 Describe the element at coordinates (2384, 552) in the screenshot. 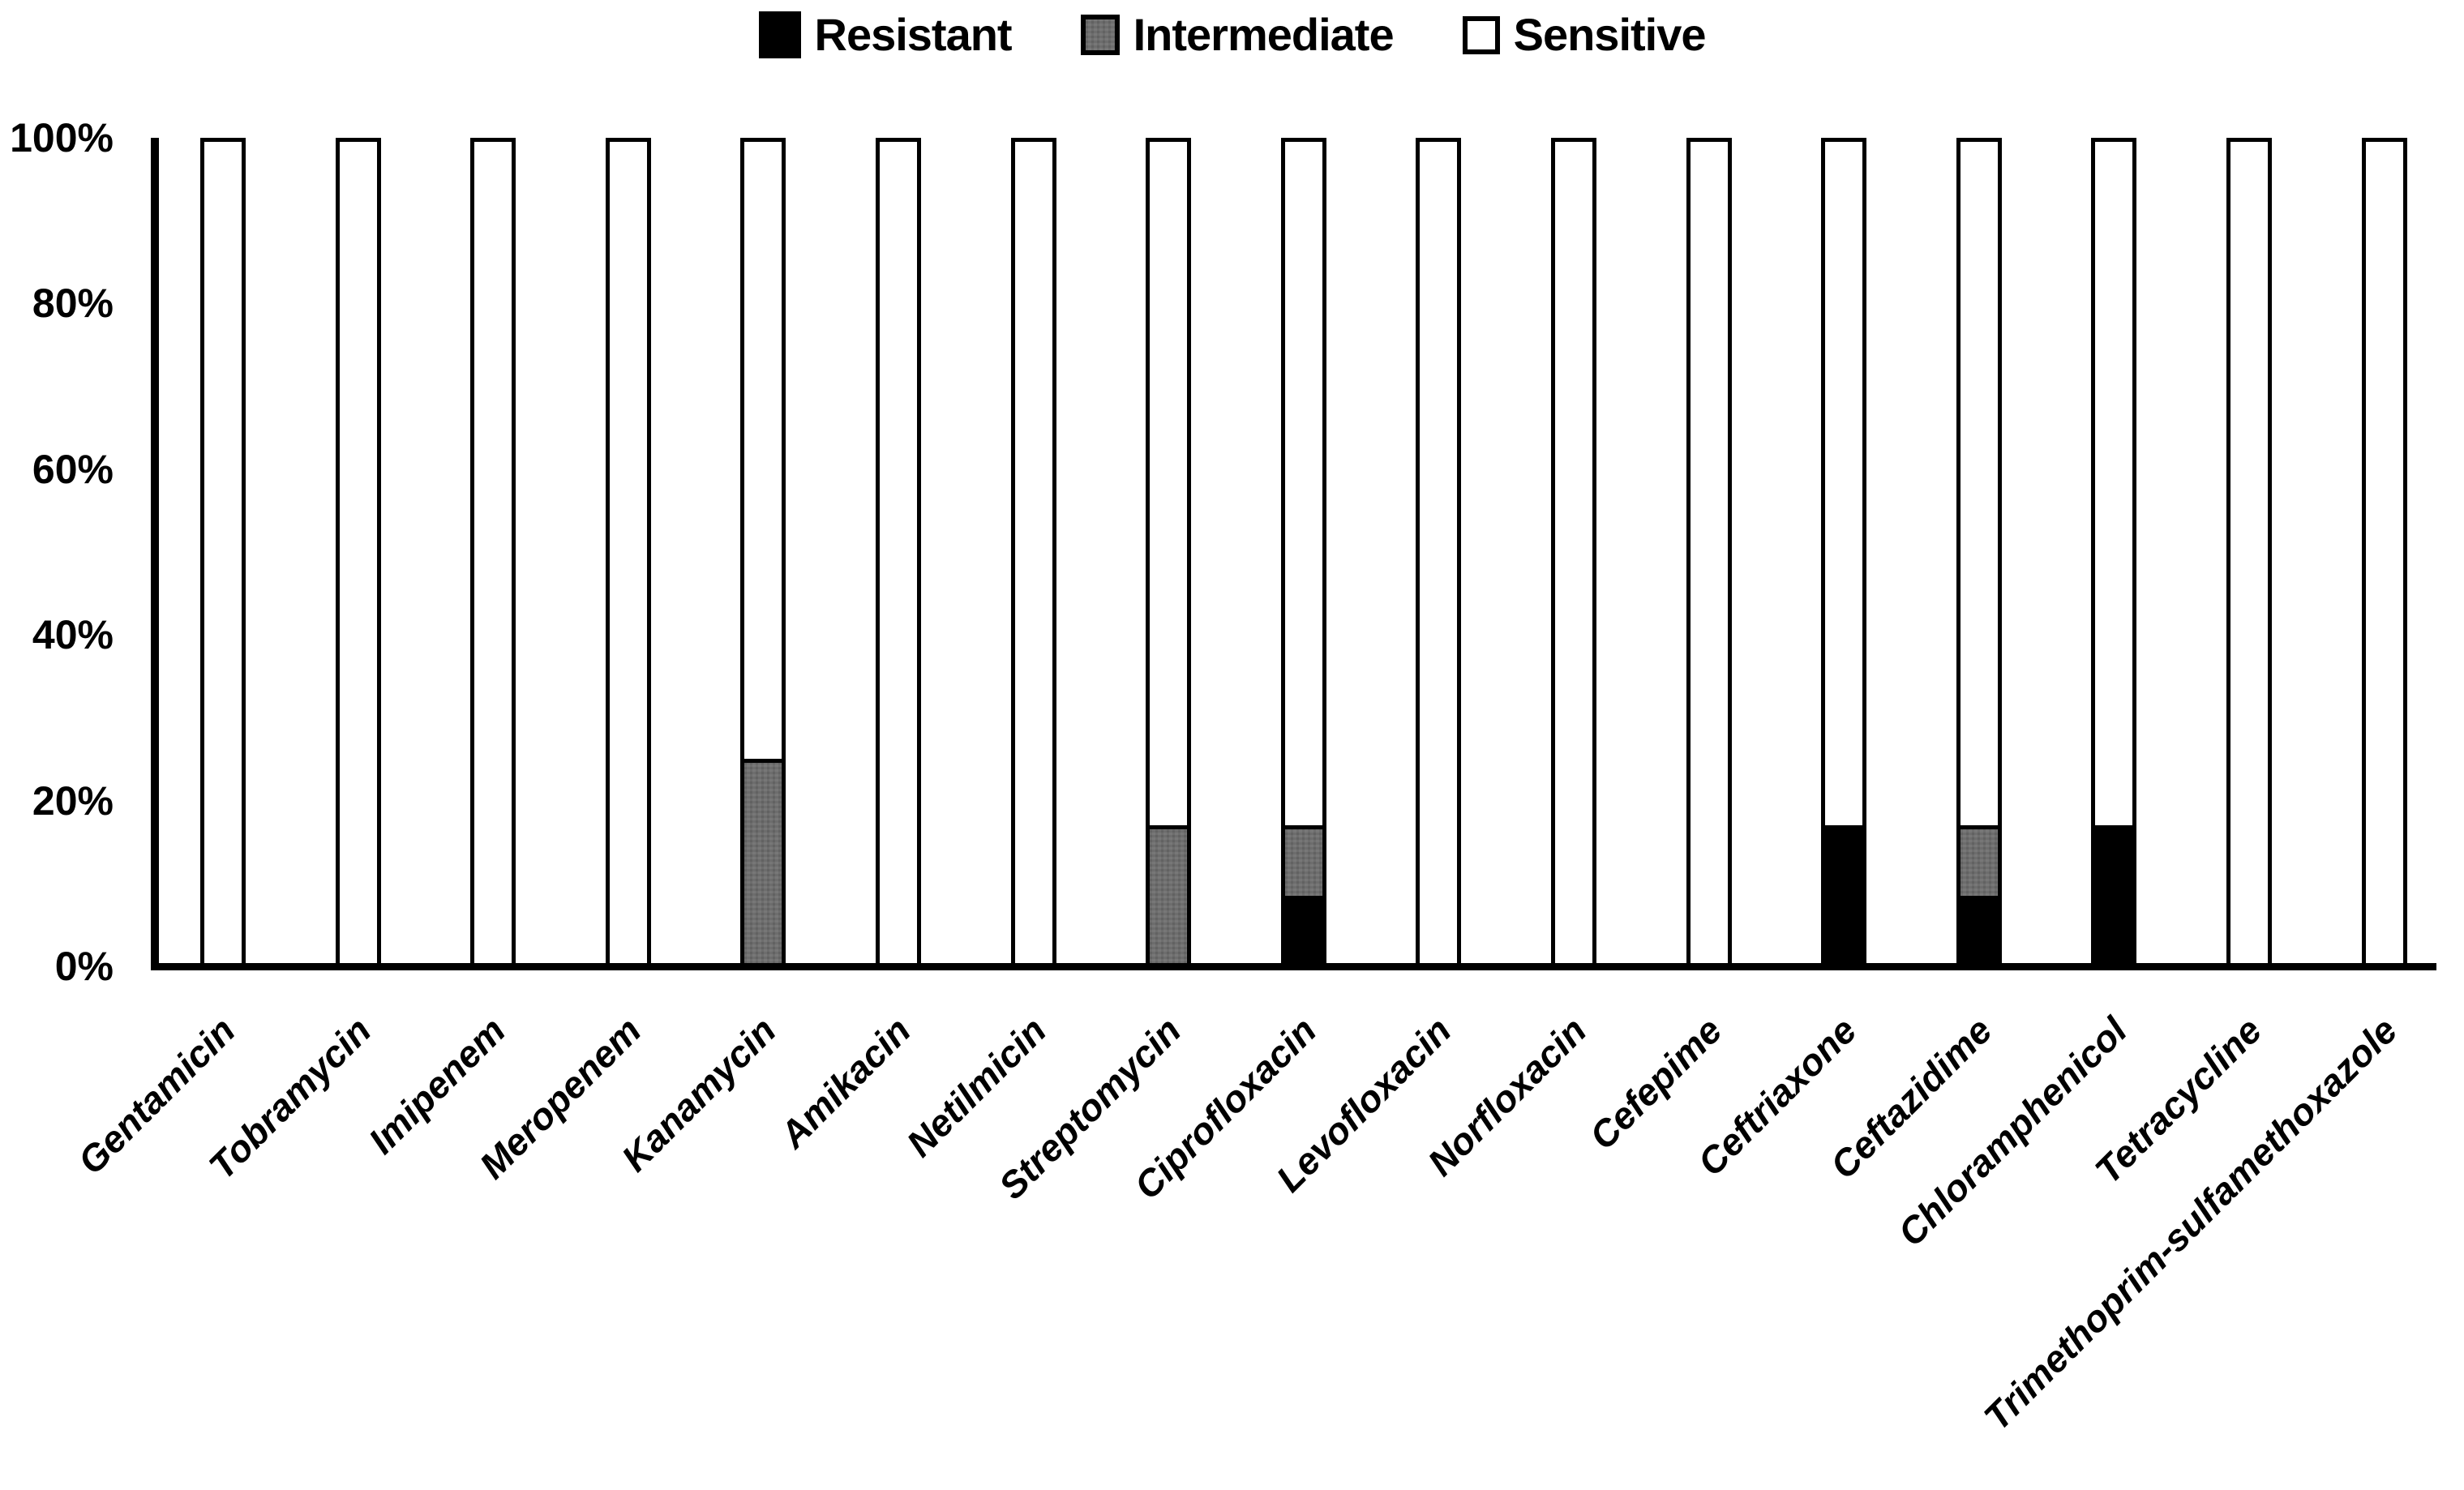

I see `bar-trimethoprim-sulfamethoxazole` at that location.